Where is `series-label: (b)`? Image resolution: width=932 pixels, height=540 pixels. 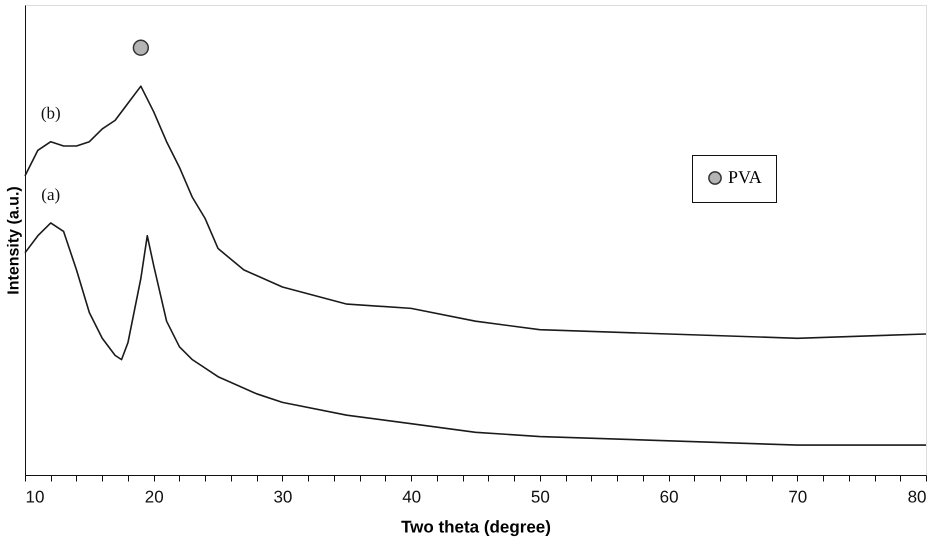 series-label: (b) is located at coordinates (50, 113).